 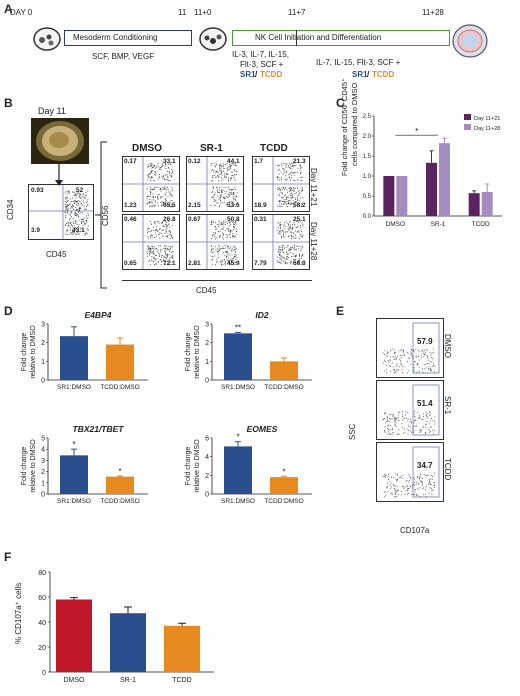 I want to click on bar, so click(x=474, y=204).